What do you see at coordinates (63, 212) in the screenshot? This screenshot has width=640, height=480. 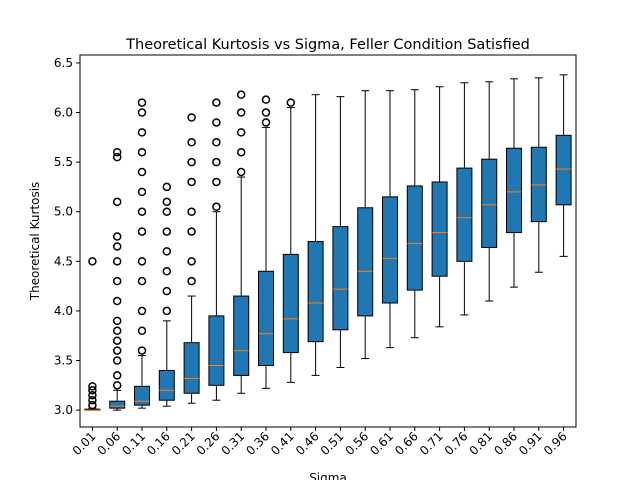 I see `y-tick-label: 5.0` at bounding box center [63, 212].